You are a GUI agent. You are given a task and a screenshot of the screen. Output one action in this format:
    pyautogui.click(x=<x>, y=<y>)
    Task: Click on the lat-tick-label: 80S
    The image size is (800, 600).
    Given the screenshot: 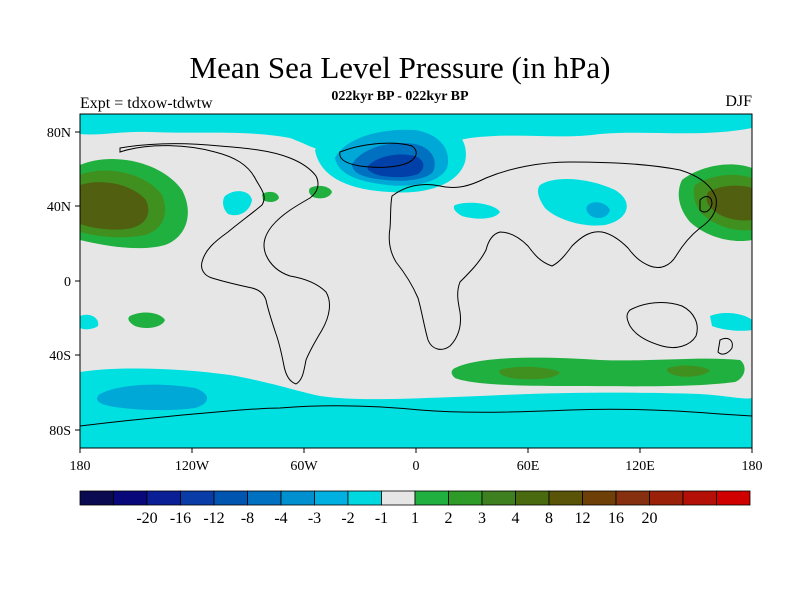 What is the action you would take?
    pyautogui.click(x=60, y=431)
    